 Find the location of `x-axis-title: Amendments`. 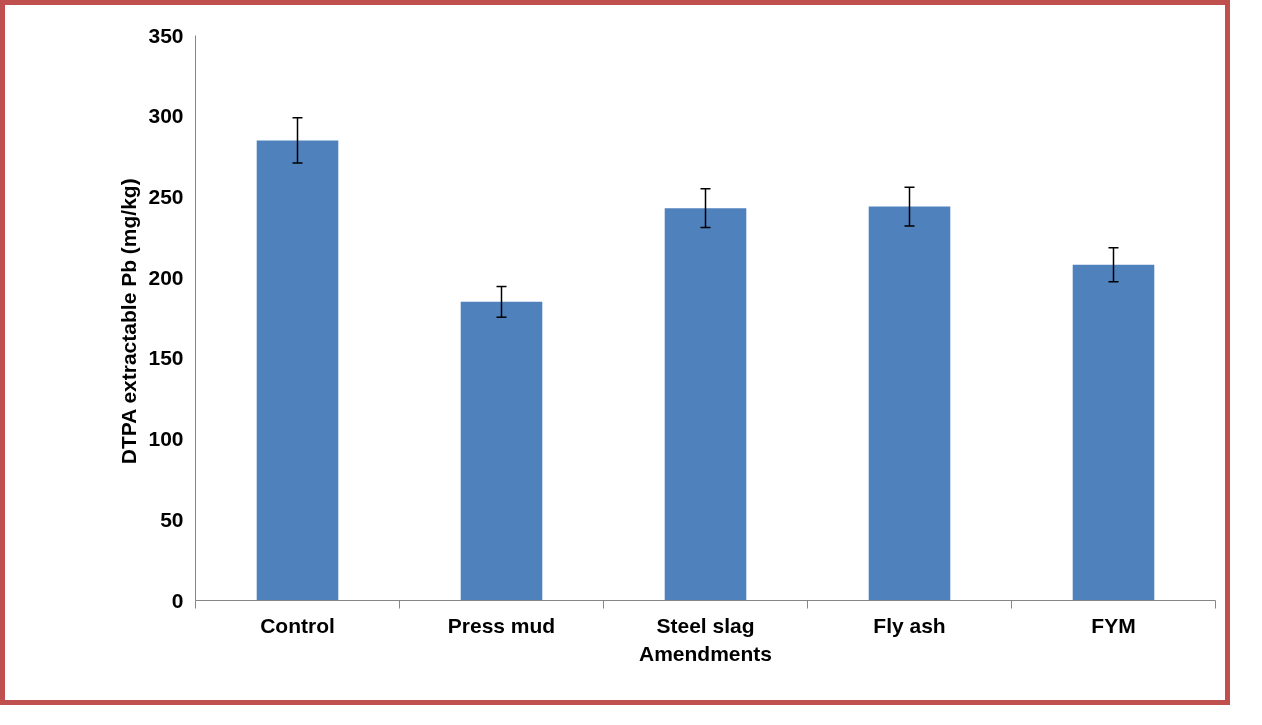

x-axis-title: Amendments is located at coordinates (705, 653).